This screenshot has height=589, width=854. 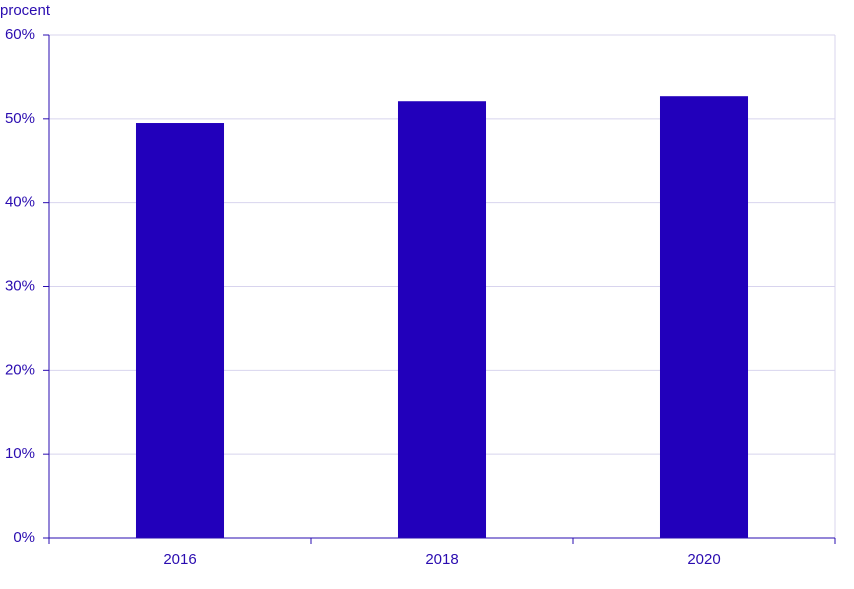 I want to click on y-tick-label: 20%, so click(x=20, y=369).